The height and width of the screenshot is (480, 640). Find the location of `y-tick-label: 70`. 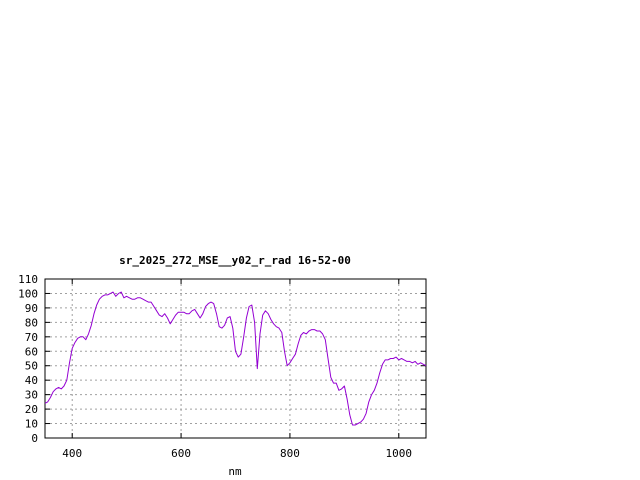

y-tick-label: 70 is located at coordinates (31, 337).